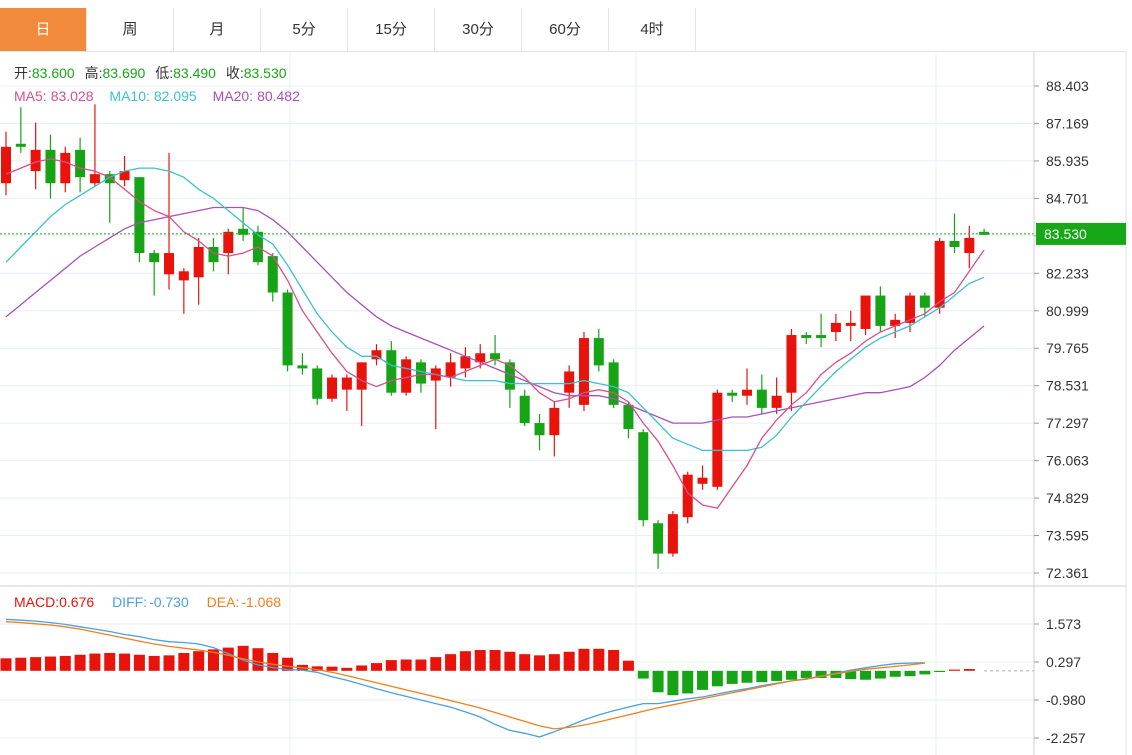 Image resolution: width=1132 pixels, height=755 pixels. Describe the element at coordinates (1067, 311) in the screenshot. I see `price-tick-label: 80.999` at that location.